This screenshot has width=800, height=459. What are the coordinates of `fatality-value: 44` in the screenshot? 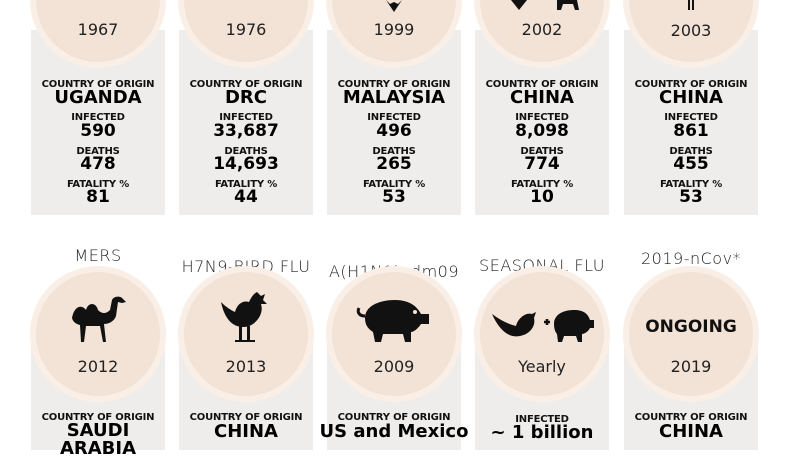 It's located at (246, 197).